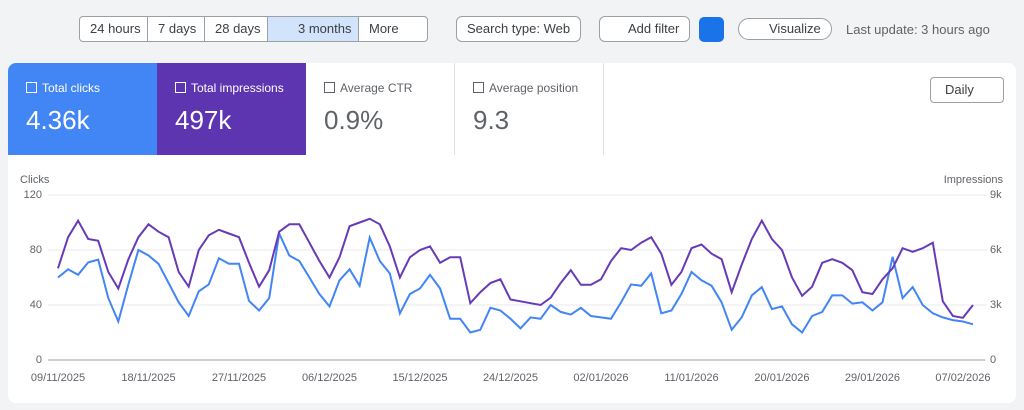  What do you see at coordinates (239, 378) in the screenshot?
I see `x-tick-label: 27/11/2025` at bounding box center [239, 378].